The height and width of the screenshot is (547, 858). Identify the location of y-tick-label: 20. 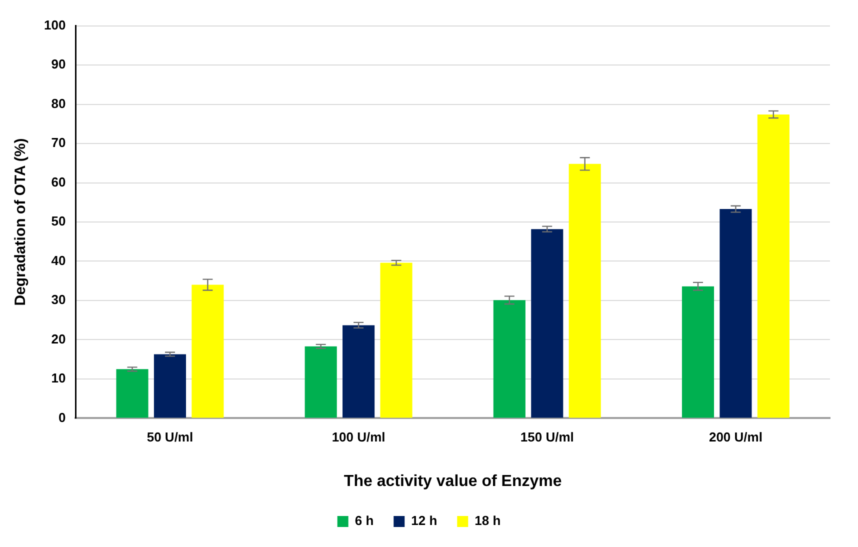
(58, 338).